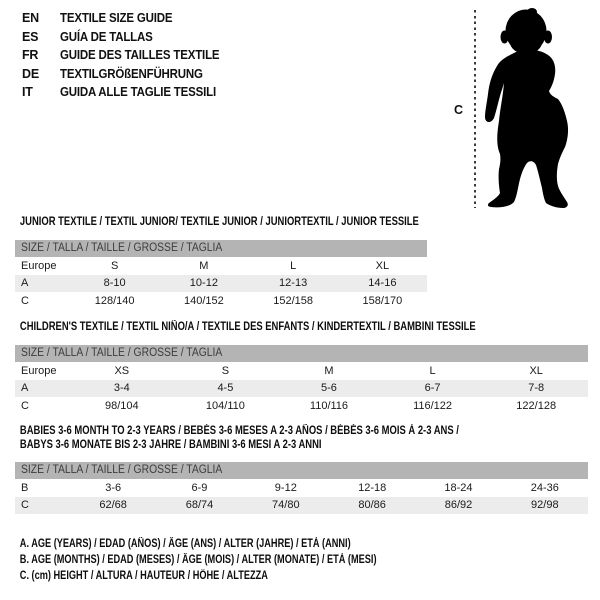 The image size is (600, 600). I want to click on size-cell: 122/128, so click(536, 405).